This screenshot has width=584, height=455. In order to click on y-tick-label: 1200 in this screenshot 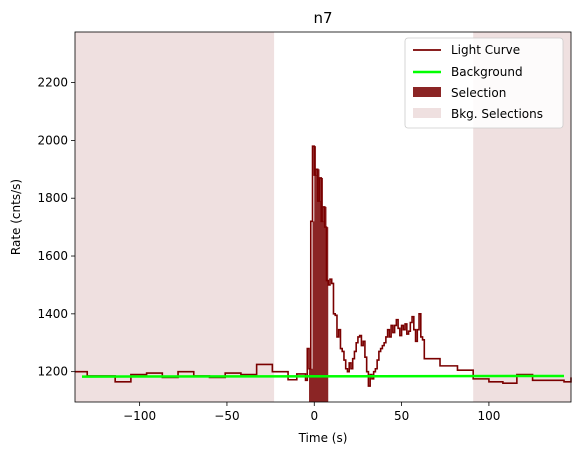, I will do `click(52, 372)`.